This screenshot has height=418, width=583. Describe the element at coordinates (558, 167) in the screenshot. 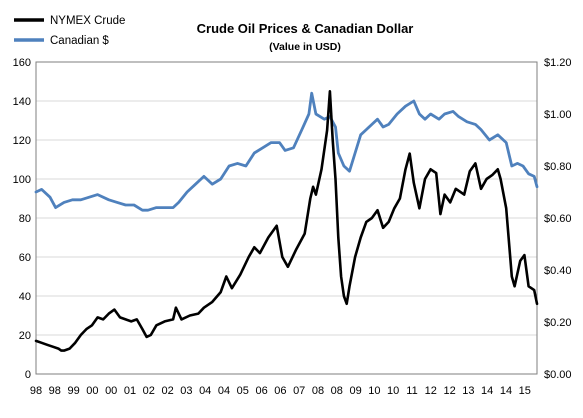

I see `y-right-tick-label: $0.80` at that location.